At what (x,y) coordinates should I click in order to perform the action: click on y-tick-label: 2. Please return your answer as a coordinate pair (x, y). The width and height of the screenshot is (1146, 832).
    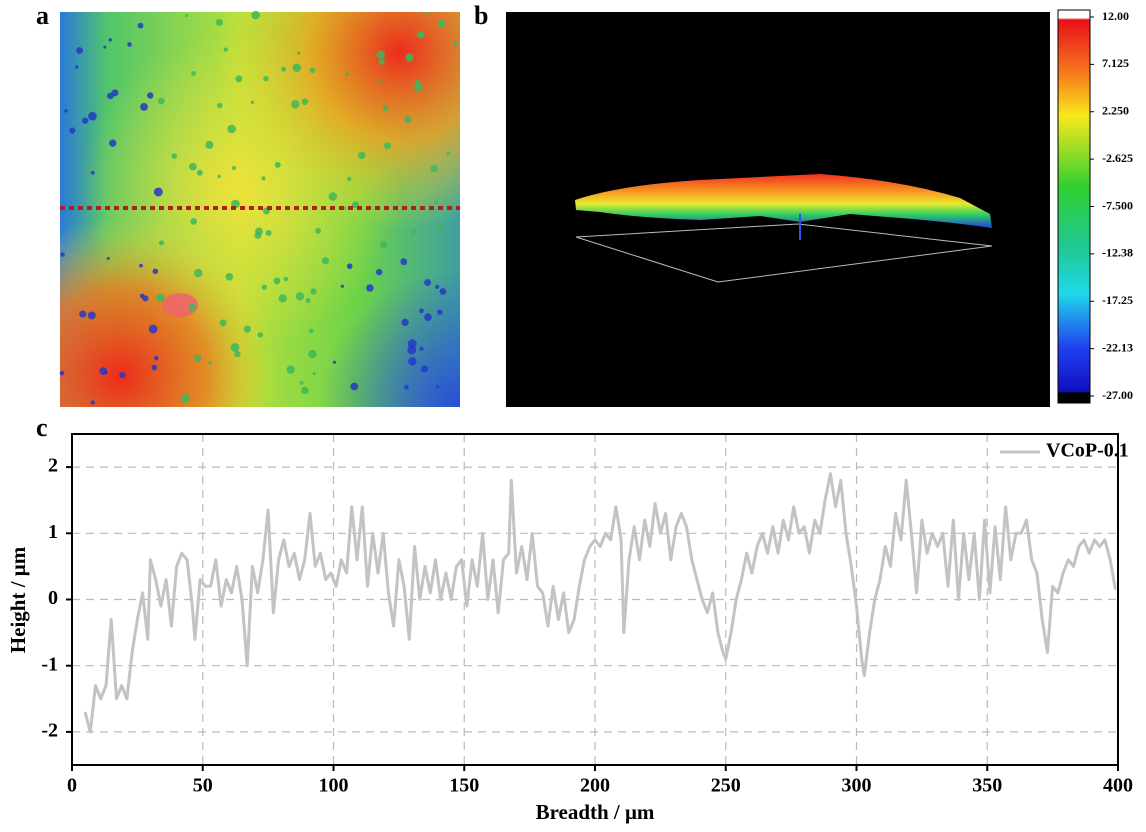
    Looking at the image, I should click on (53, 466).